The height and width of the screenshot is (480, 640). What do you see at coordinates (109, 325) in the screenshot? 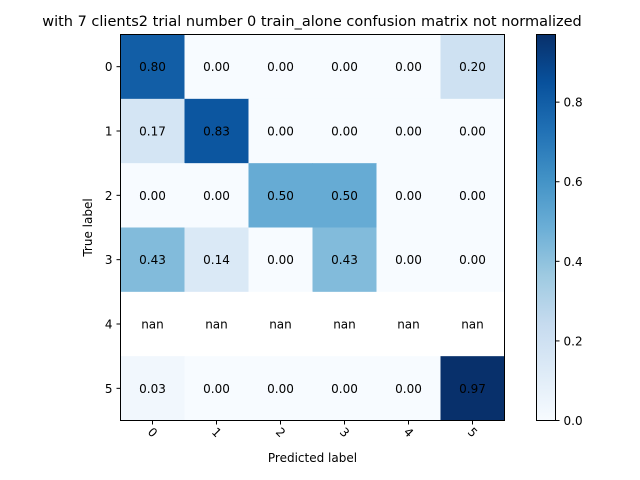
I see `y-tick-label: 4` at bounding box center [109, 325].